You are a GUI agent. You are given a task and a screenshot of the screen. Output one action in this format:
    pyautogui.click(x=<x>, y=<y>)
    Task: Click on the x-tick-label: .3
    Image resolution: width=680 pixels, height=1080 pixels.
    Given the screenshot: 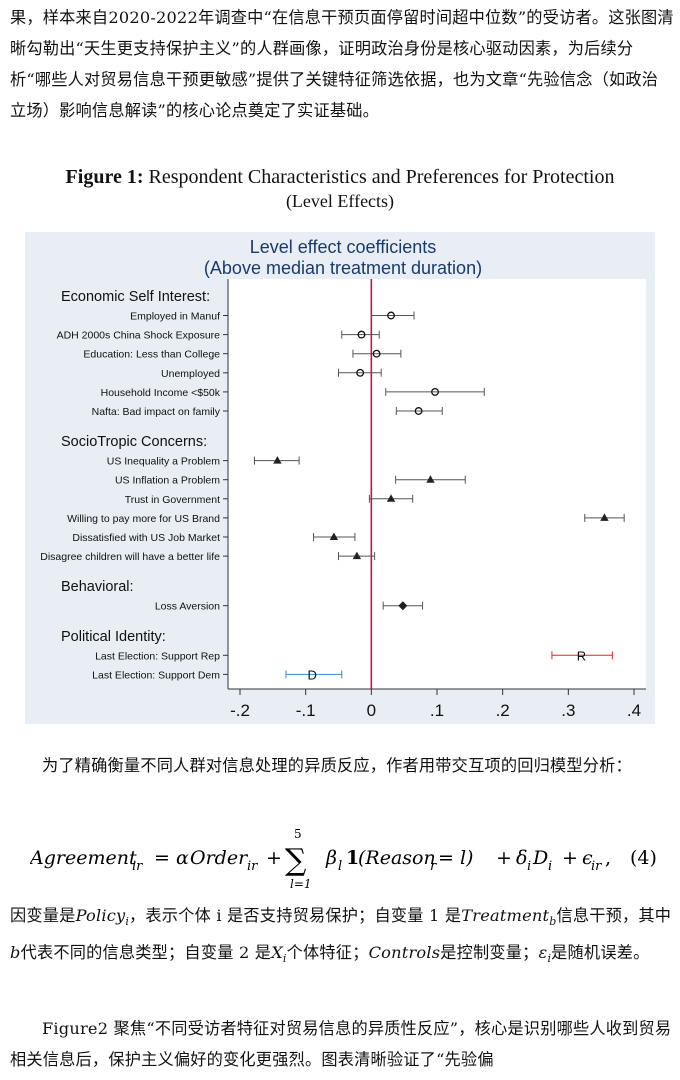 What is the action you would take?
    pyautogui.click(x=568, y=710)
    